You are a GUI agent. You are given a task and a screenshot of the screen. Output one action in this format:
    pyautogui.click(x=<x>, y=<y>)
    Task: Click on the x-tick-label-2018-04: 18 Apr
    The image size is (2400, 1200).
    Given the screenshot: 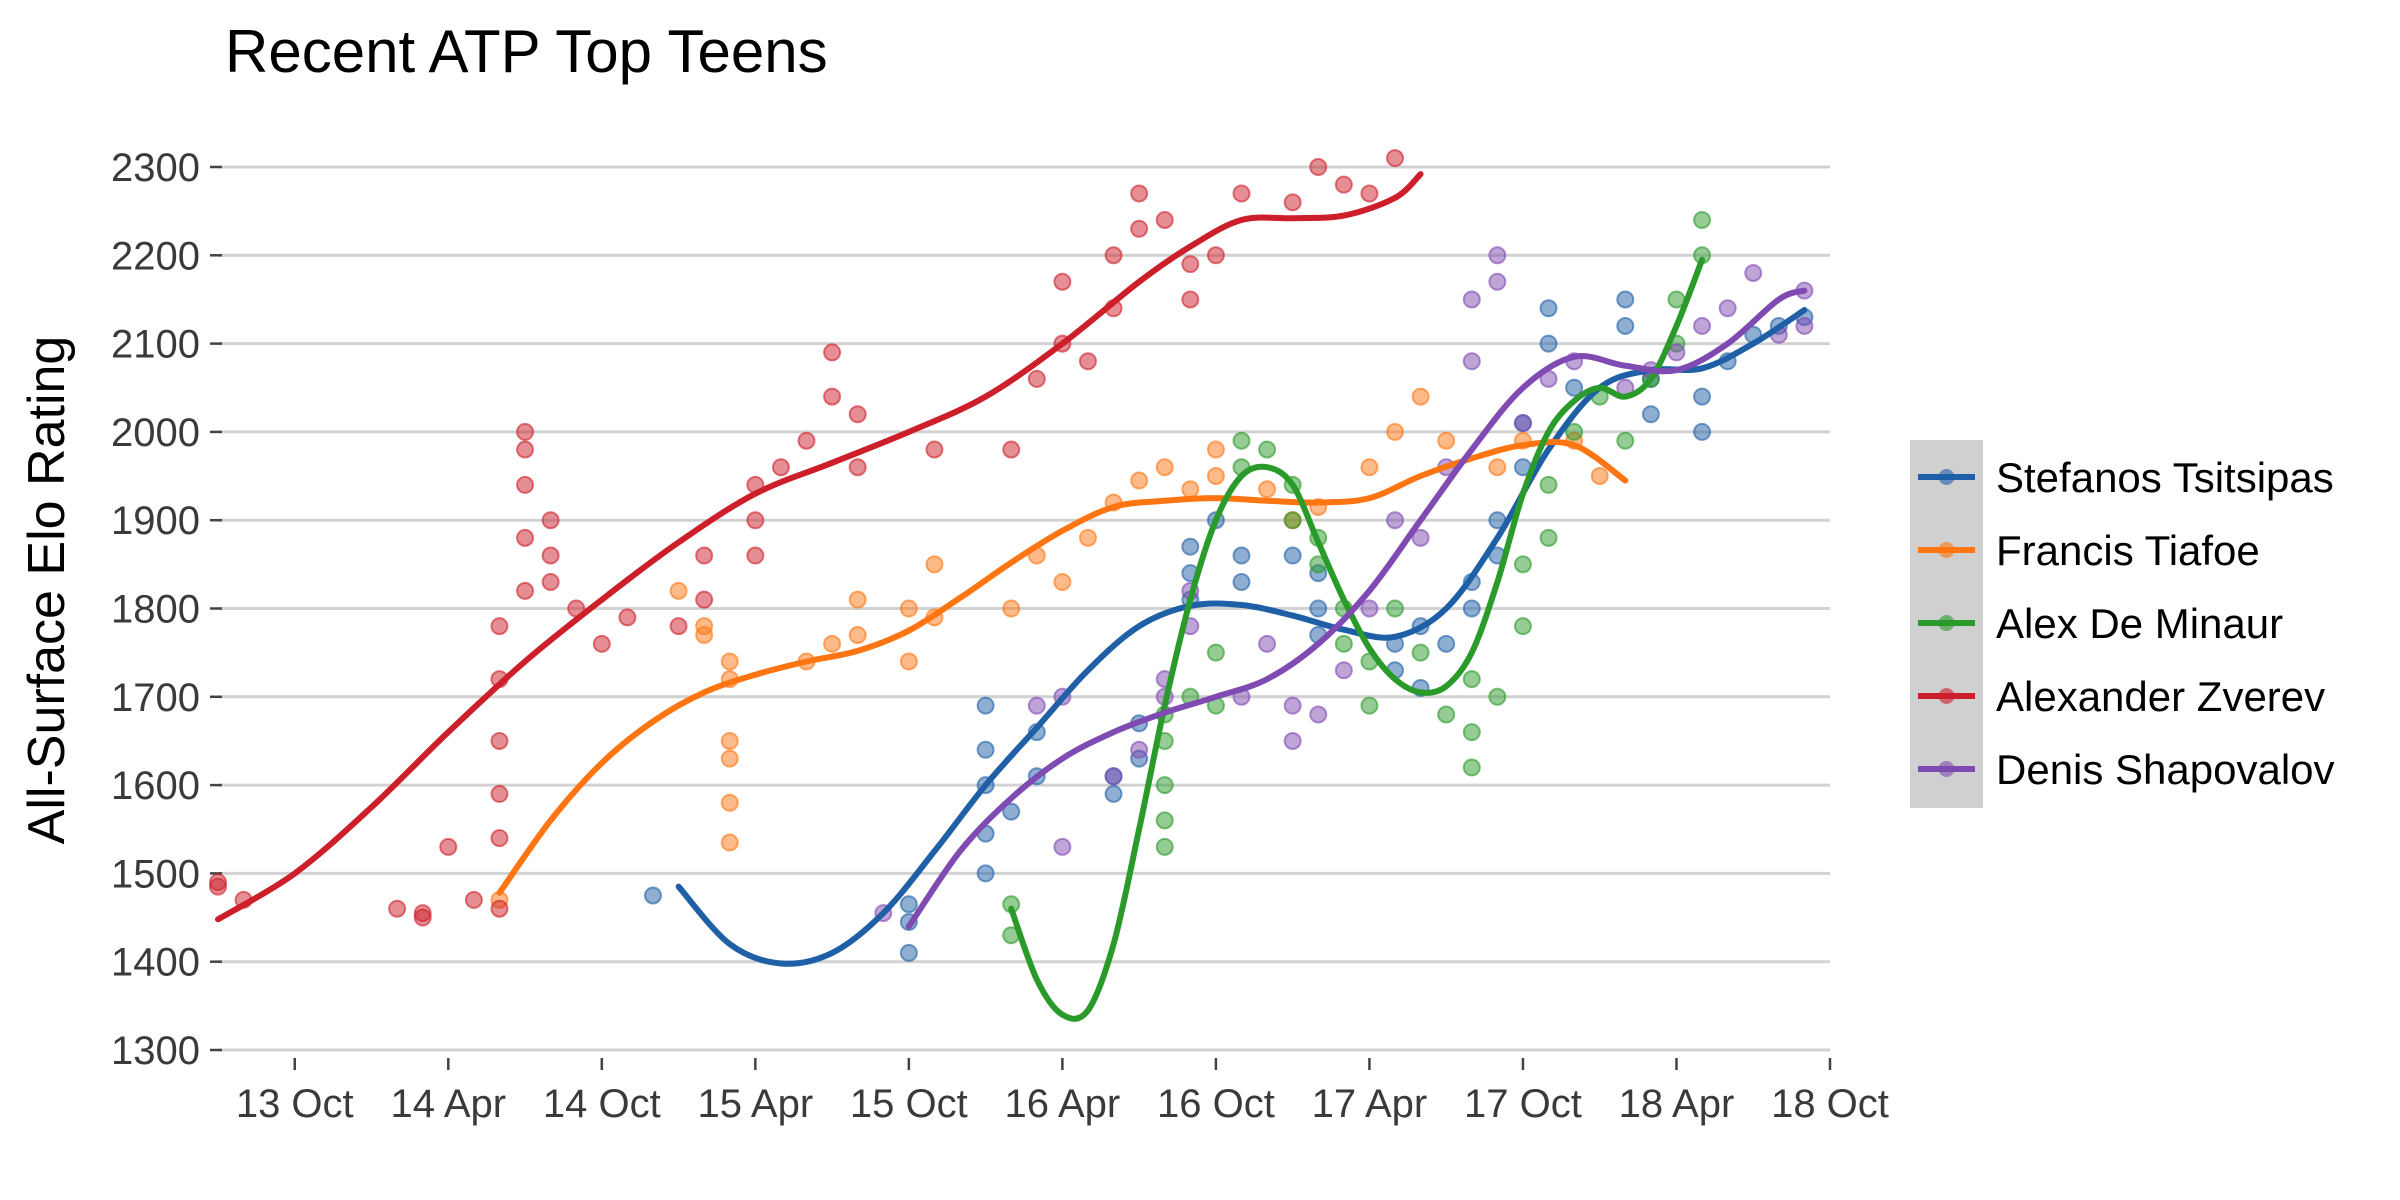 What is the action you would take?
    pyautogui.click(x=1677, y=1104)
    